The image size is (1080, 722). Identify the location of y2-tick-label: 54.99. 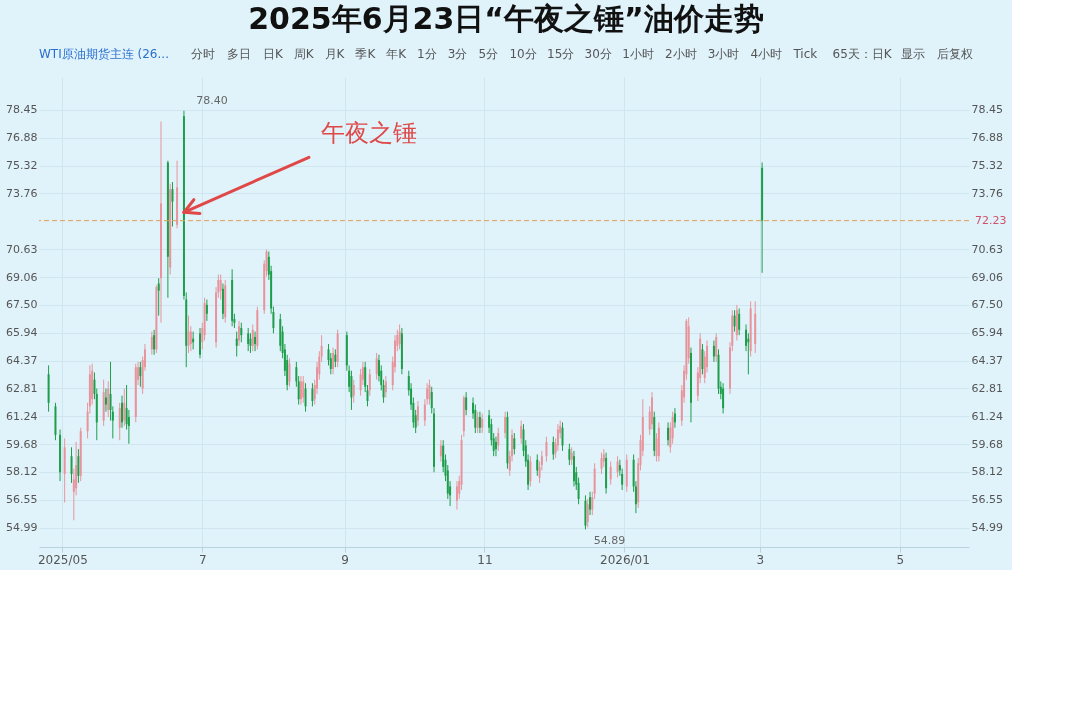
(987, 528).